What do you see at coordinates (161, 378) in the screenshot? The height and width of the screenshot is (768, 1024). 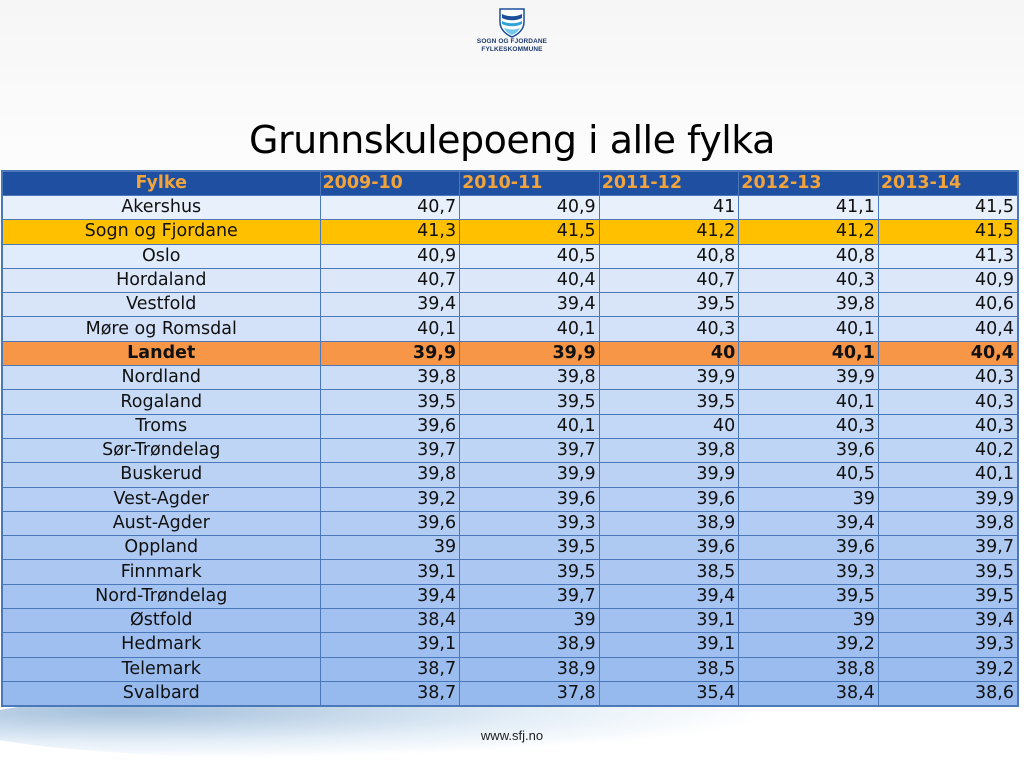 I see `county-name-cell: Nordland` at bounding box center [161, 378].